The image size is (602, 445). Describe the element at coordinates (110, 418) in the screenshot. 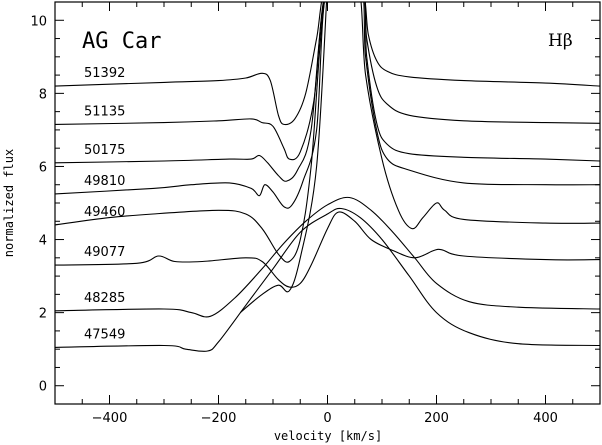

I see `x-tick-label: −400` at that location.